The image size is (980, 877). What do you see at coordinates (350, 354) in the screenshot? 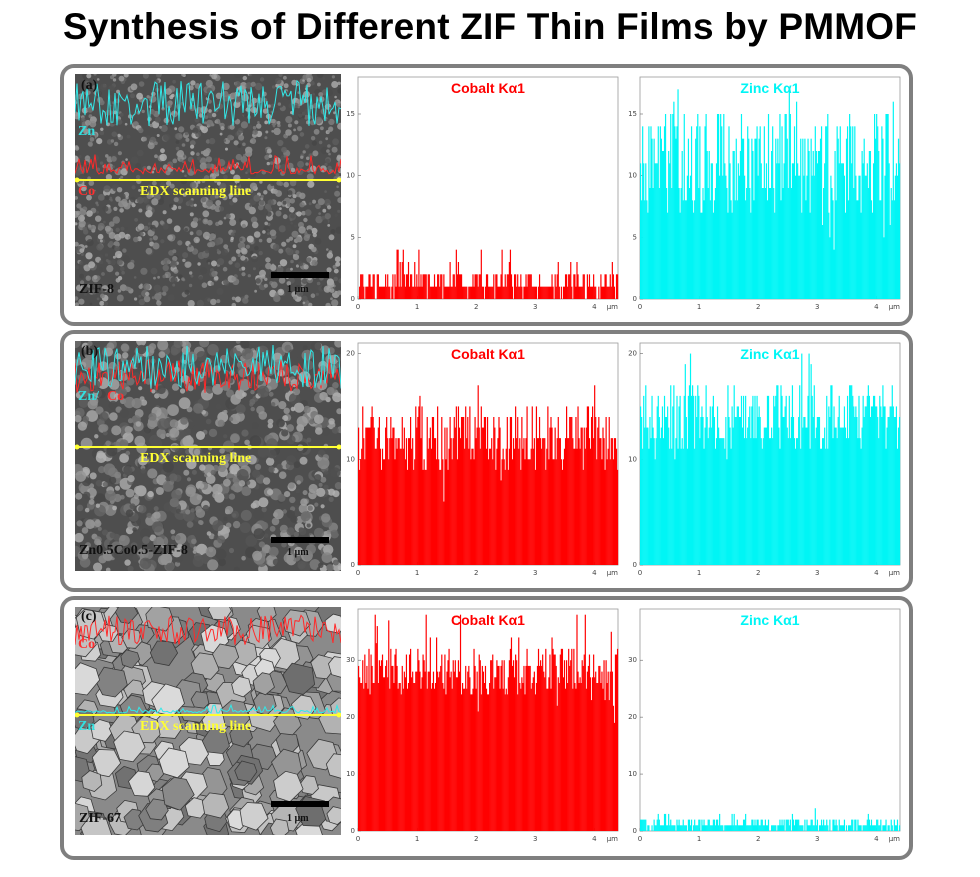
I see `y-tick-label: 20` at bounding box center [350, 354].